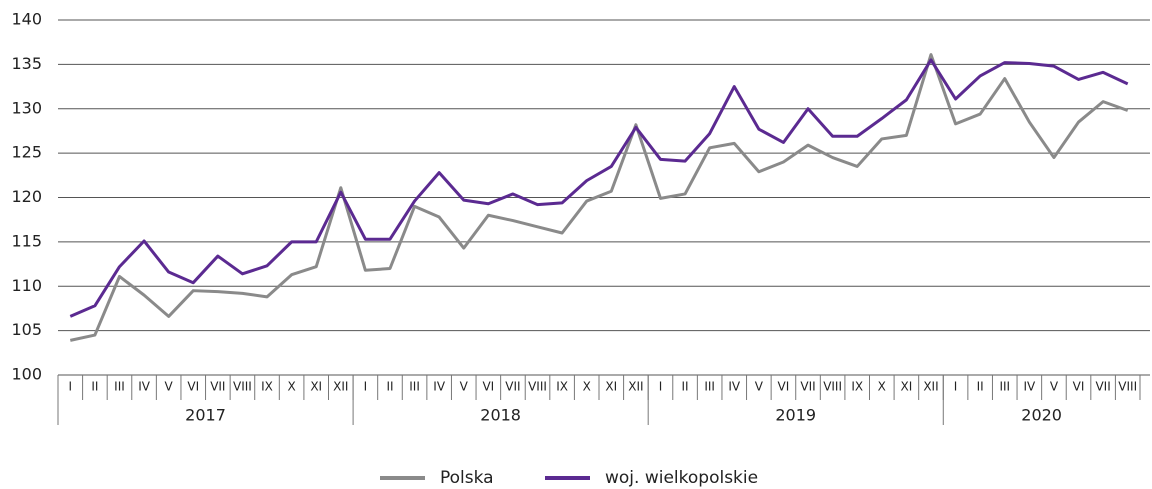 The image size is (1152, 489). Describe the element at coordinates (26, 19) in the screenshot. I see `y-tick-label: 140` at that location.